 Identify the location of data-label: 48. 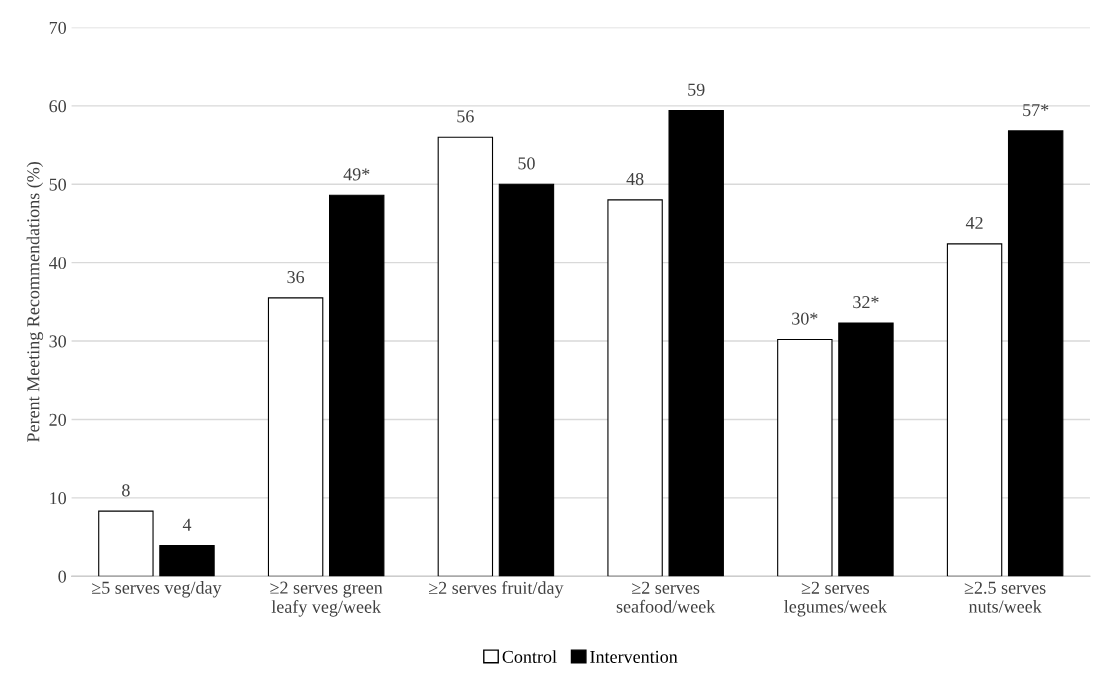
(635, 179).